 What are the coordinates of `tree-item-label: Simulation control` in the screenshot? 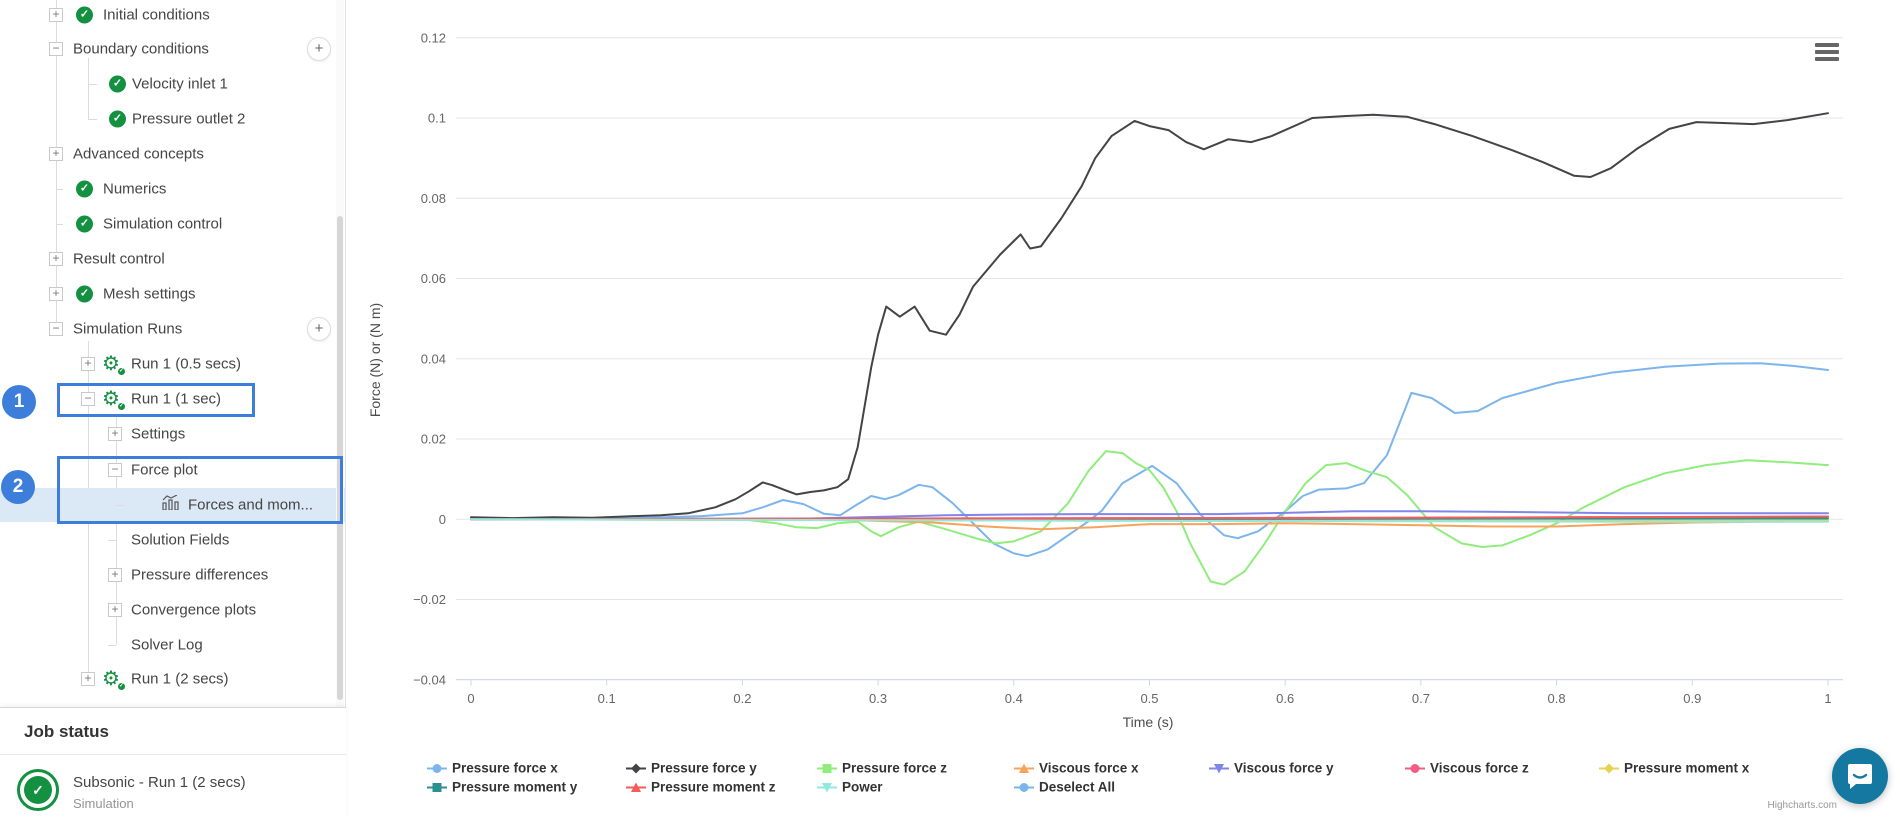 It's located at (163, 224).